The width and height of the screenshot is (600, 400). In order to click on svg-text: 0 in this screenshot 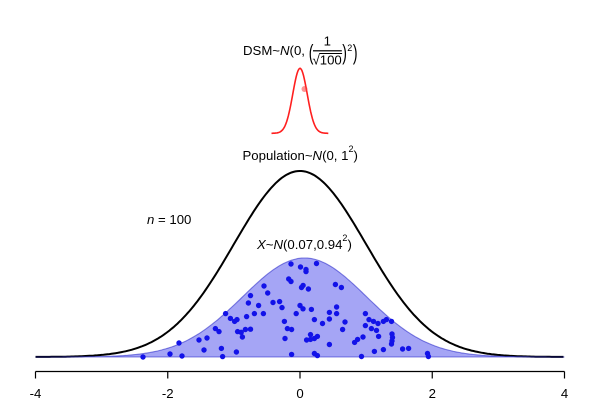, I will do `click(299, 393)`.